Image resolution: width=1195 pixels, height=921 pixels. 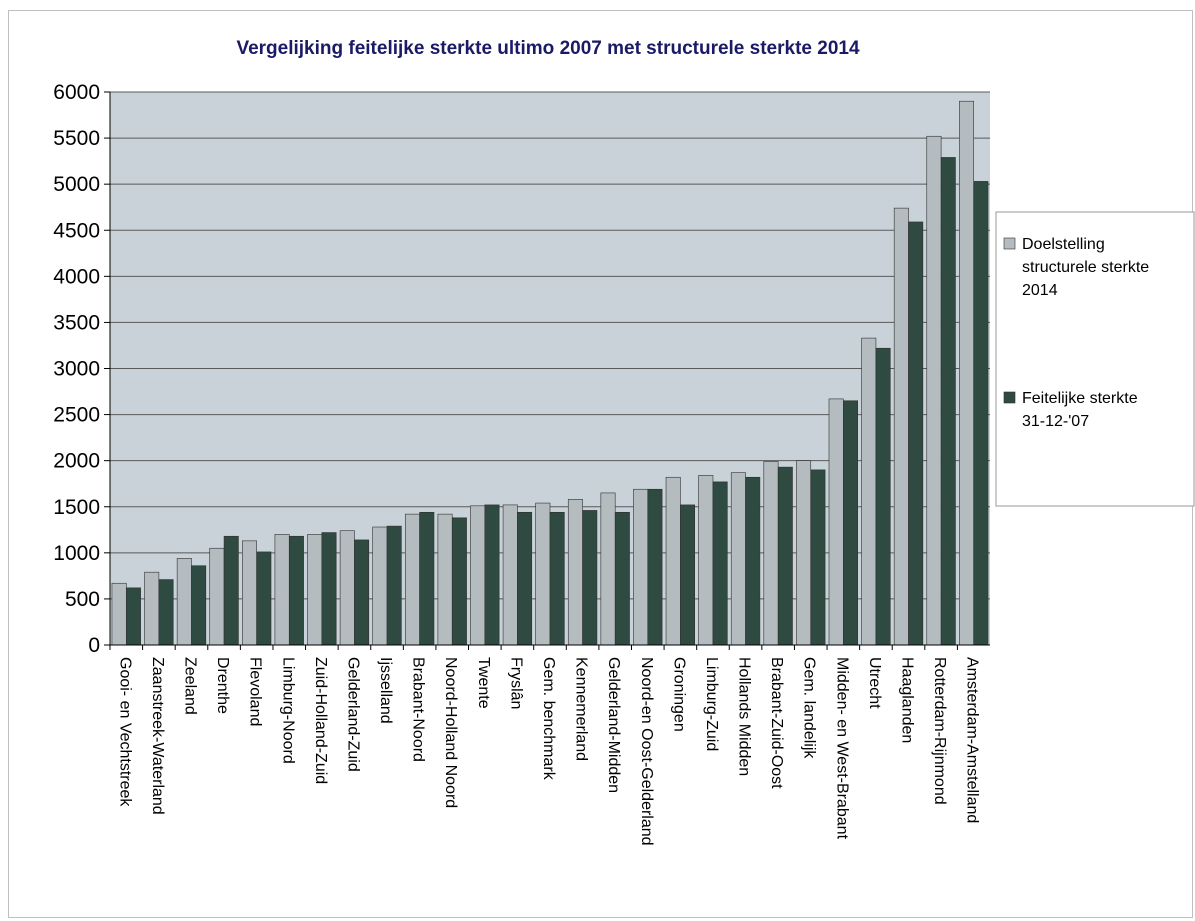 What do you see at coordinates (76, 322) in the screenshot?
I see `y-tick-label: 3500` at bounding box center [76, 322].